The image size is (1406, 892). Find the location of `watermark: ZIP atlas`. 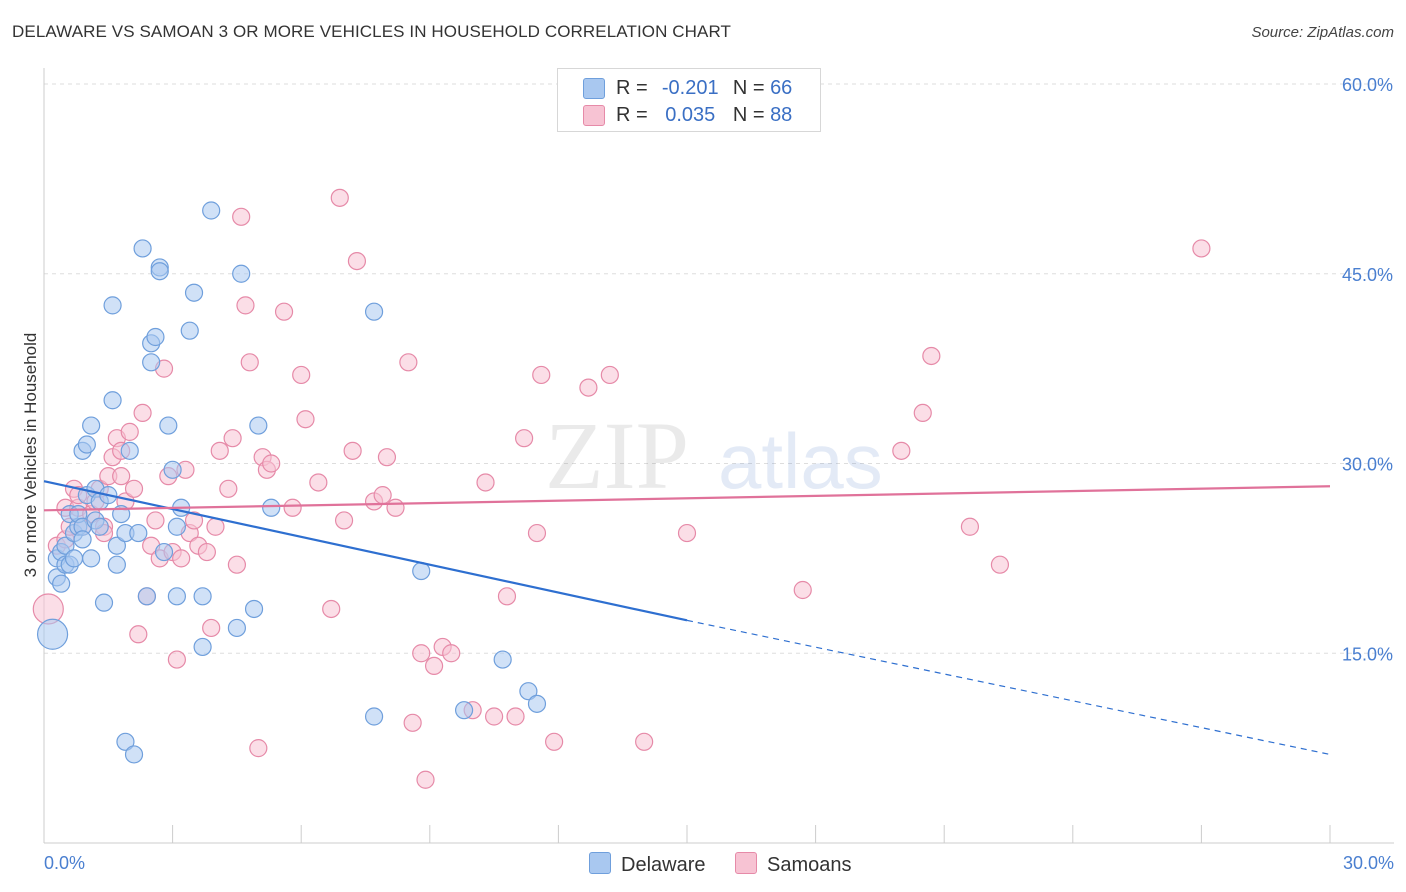

watermark: ZIP atlas is located at coordinates (714, 455).